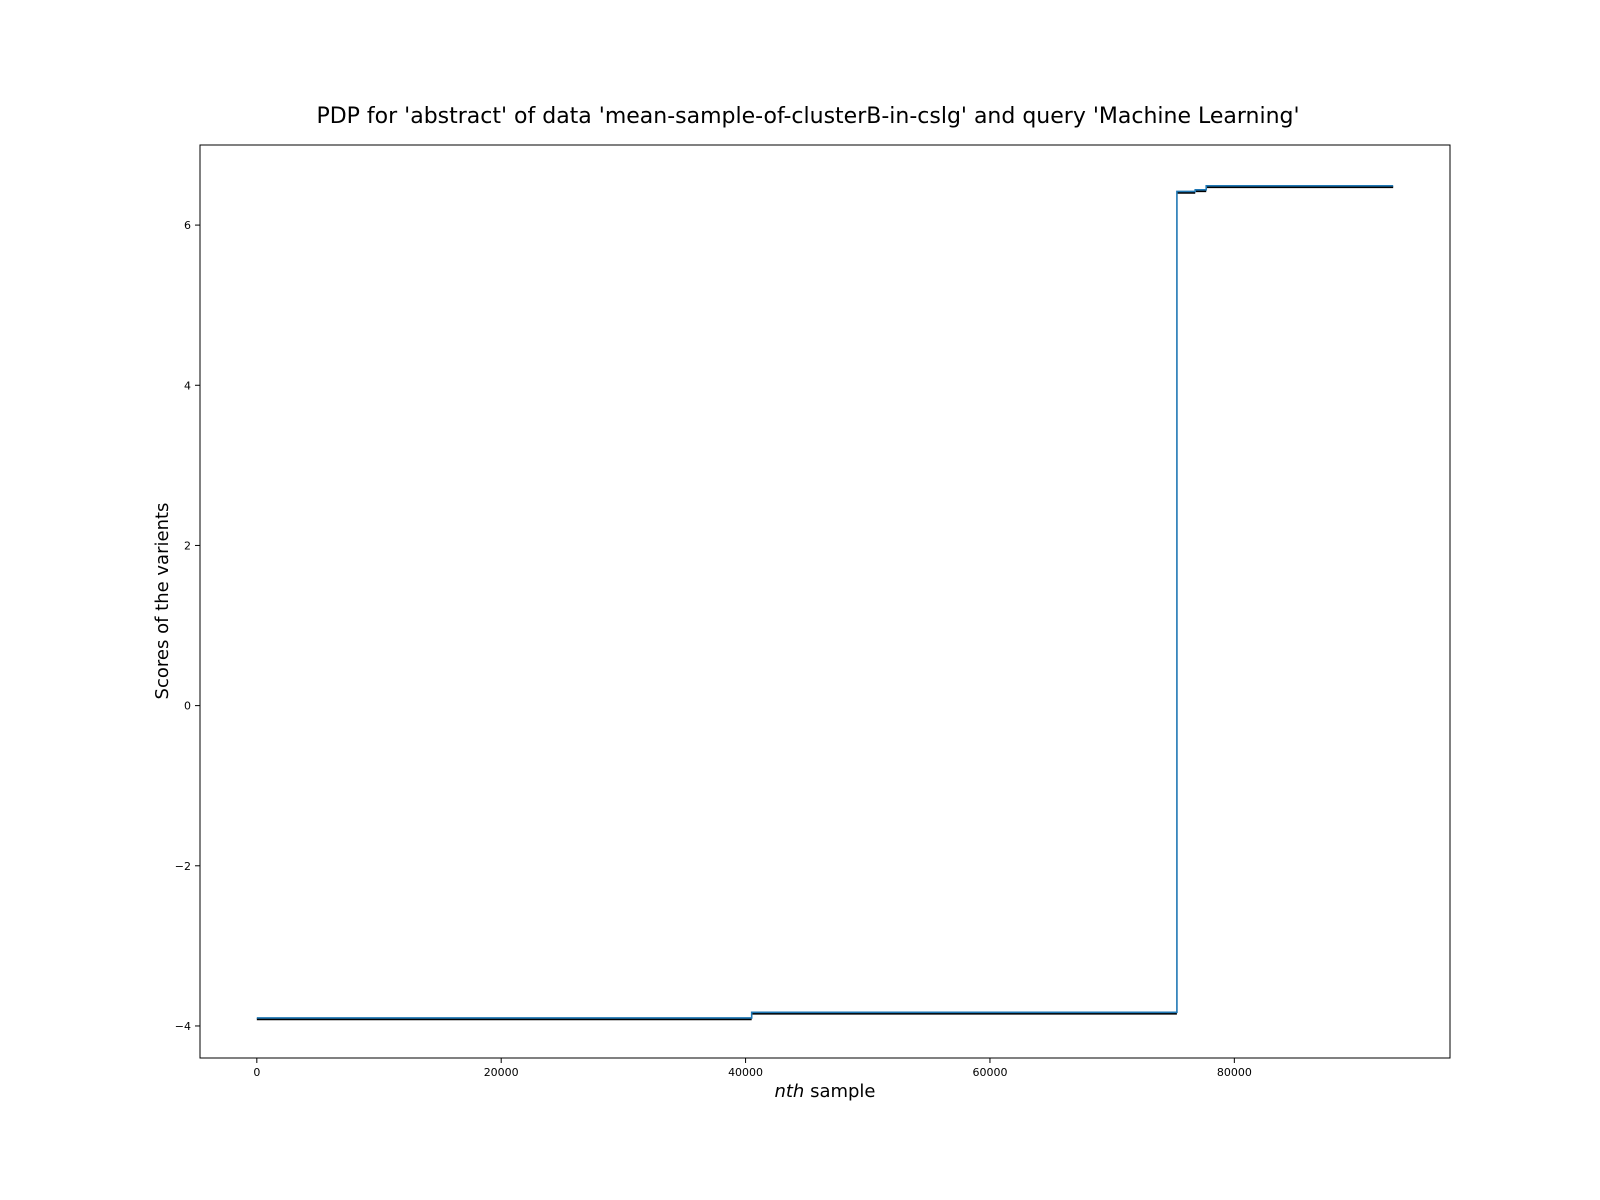 This screenshot has height=1200, width=1600. What do you see at coordinates (187, 385) in the screenshot?
I see `y-tick-label: 4` at bounding box center [187, 385].